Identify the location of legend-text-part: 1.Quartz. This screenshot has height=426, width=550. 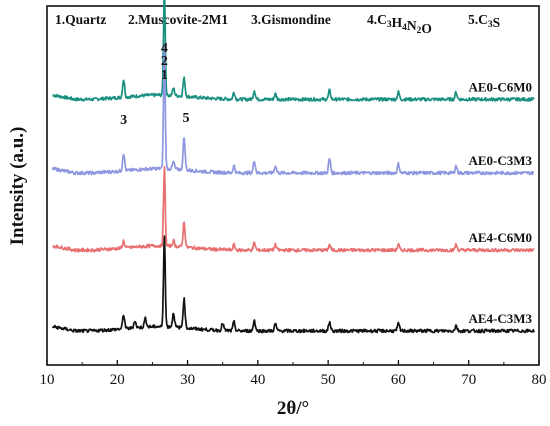
(80, 19).